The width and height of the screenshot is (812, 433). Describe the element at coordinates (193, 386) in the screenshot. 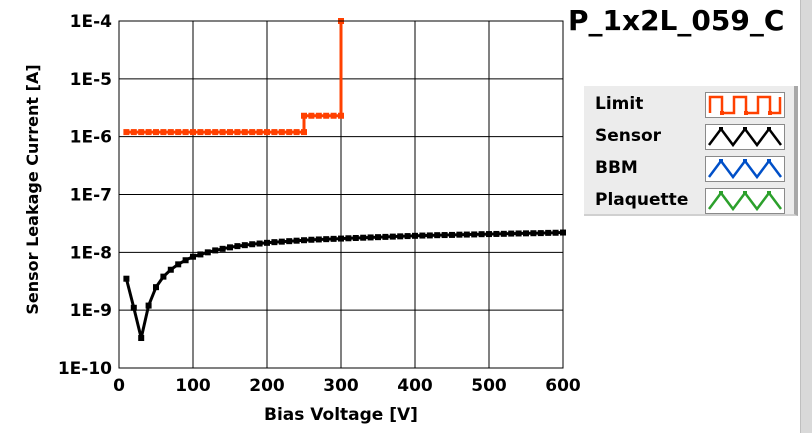

I see `x-tick-label: 100` at that location.